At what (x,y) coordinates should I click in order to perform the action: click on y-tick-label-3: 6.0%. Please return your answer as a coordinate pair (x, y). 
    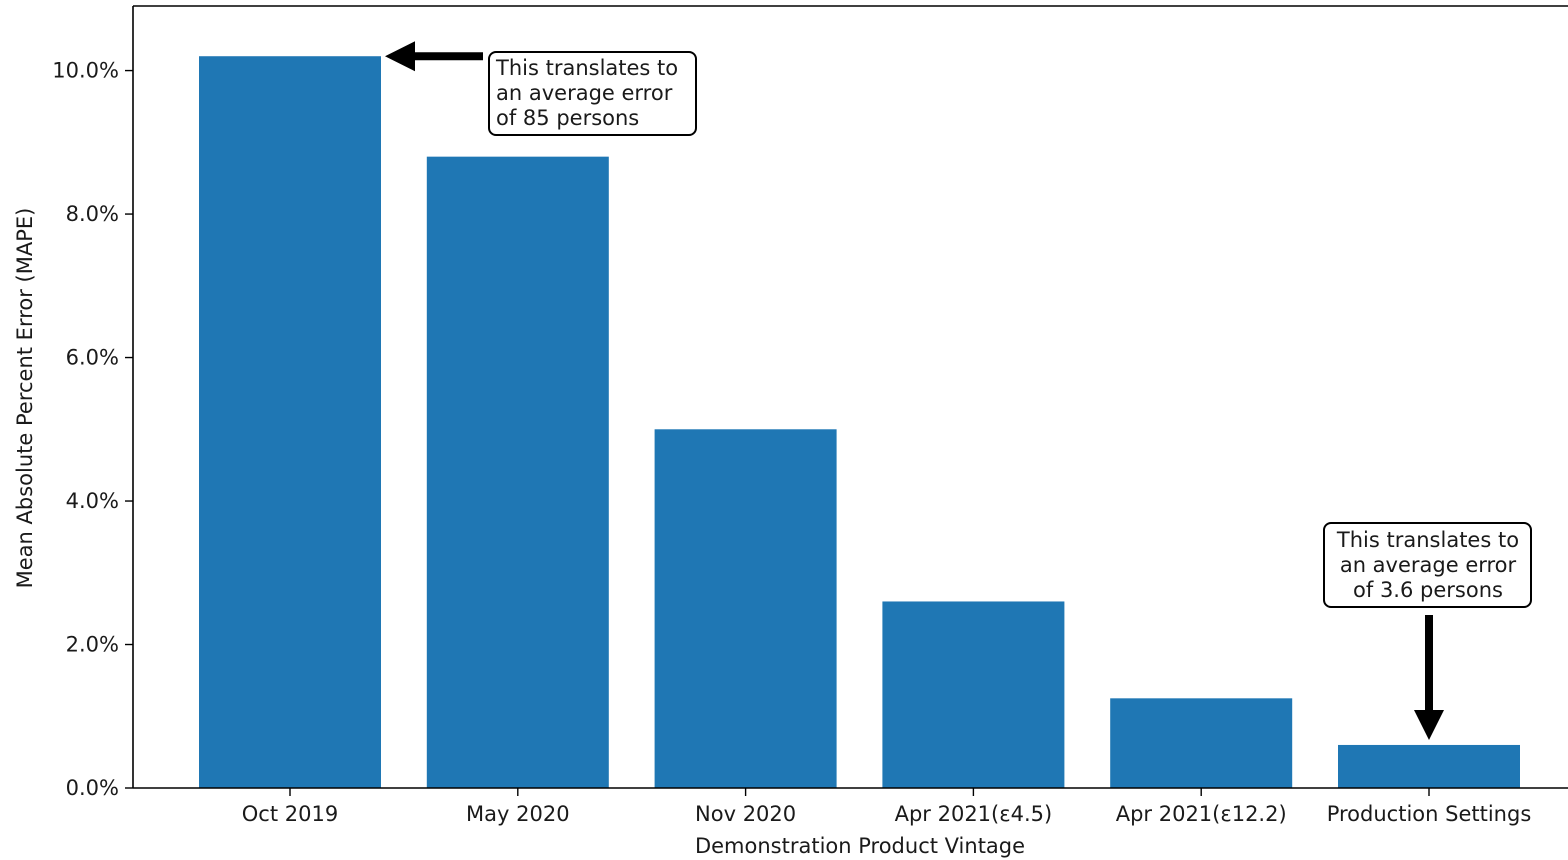
    Looking at the image, I should click on (92, 358).